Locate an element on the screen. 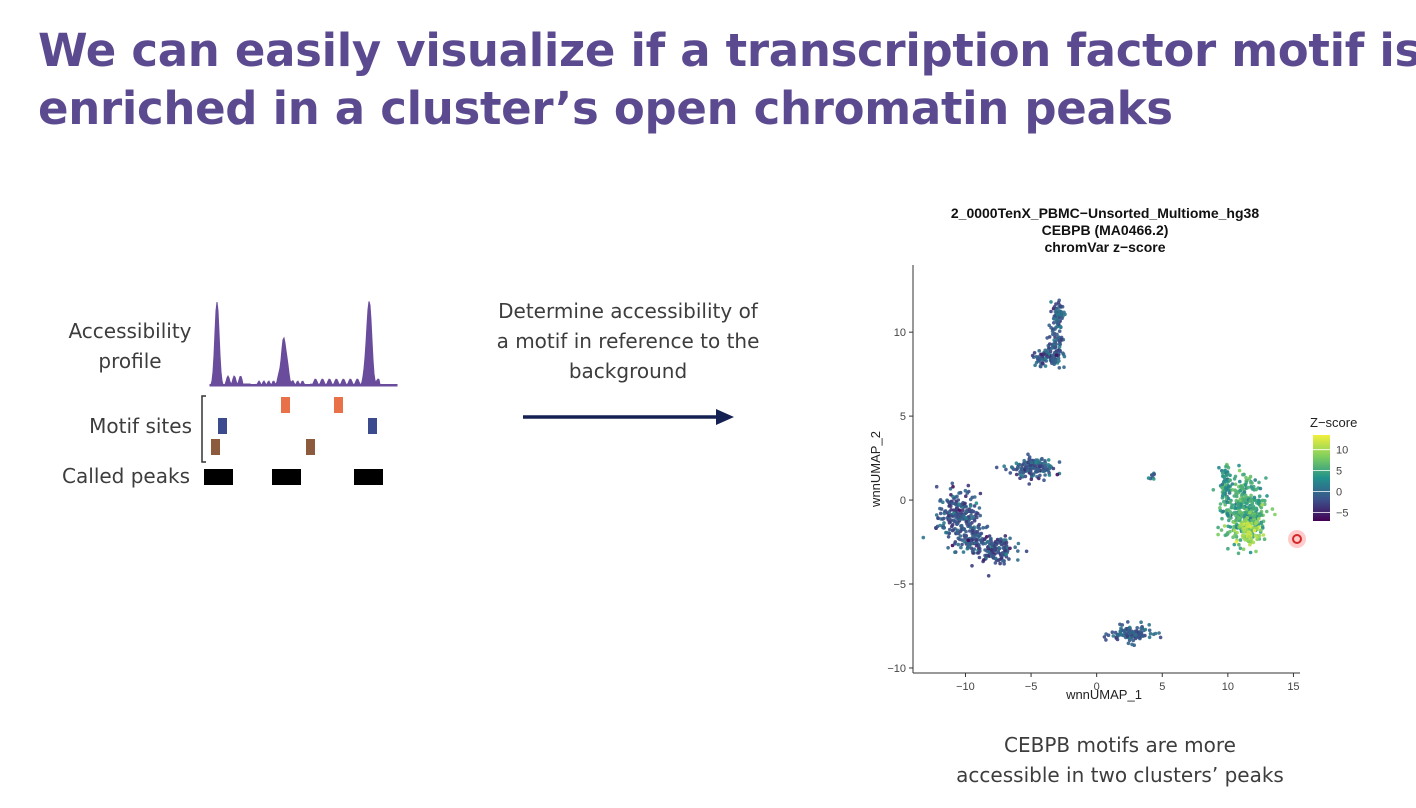 Image resolution: width=1416 pixels, height=808 pixels. accessibility-label-line1: Accessibility is located at coordinates (130, 331).